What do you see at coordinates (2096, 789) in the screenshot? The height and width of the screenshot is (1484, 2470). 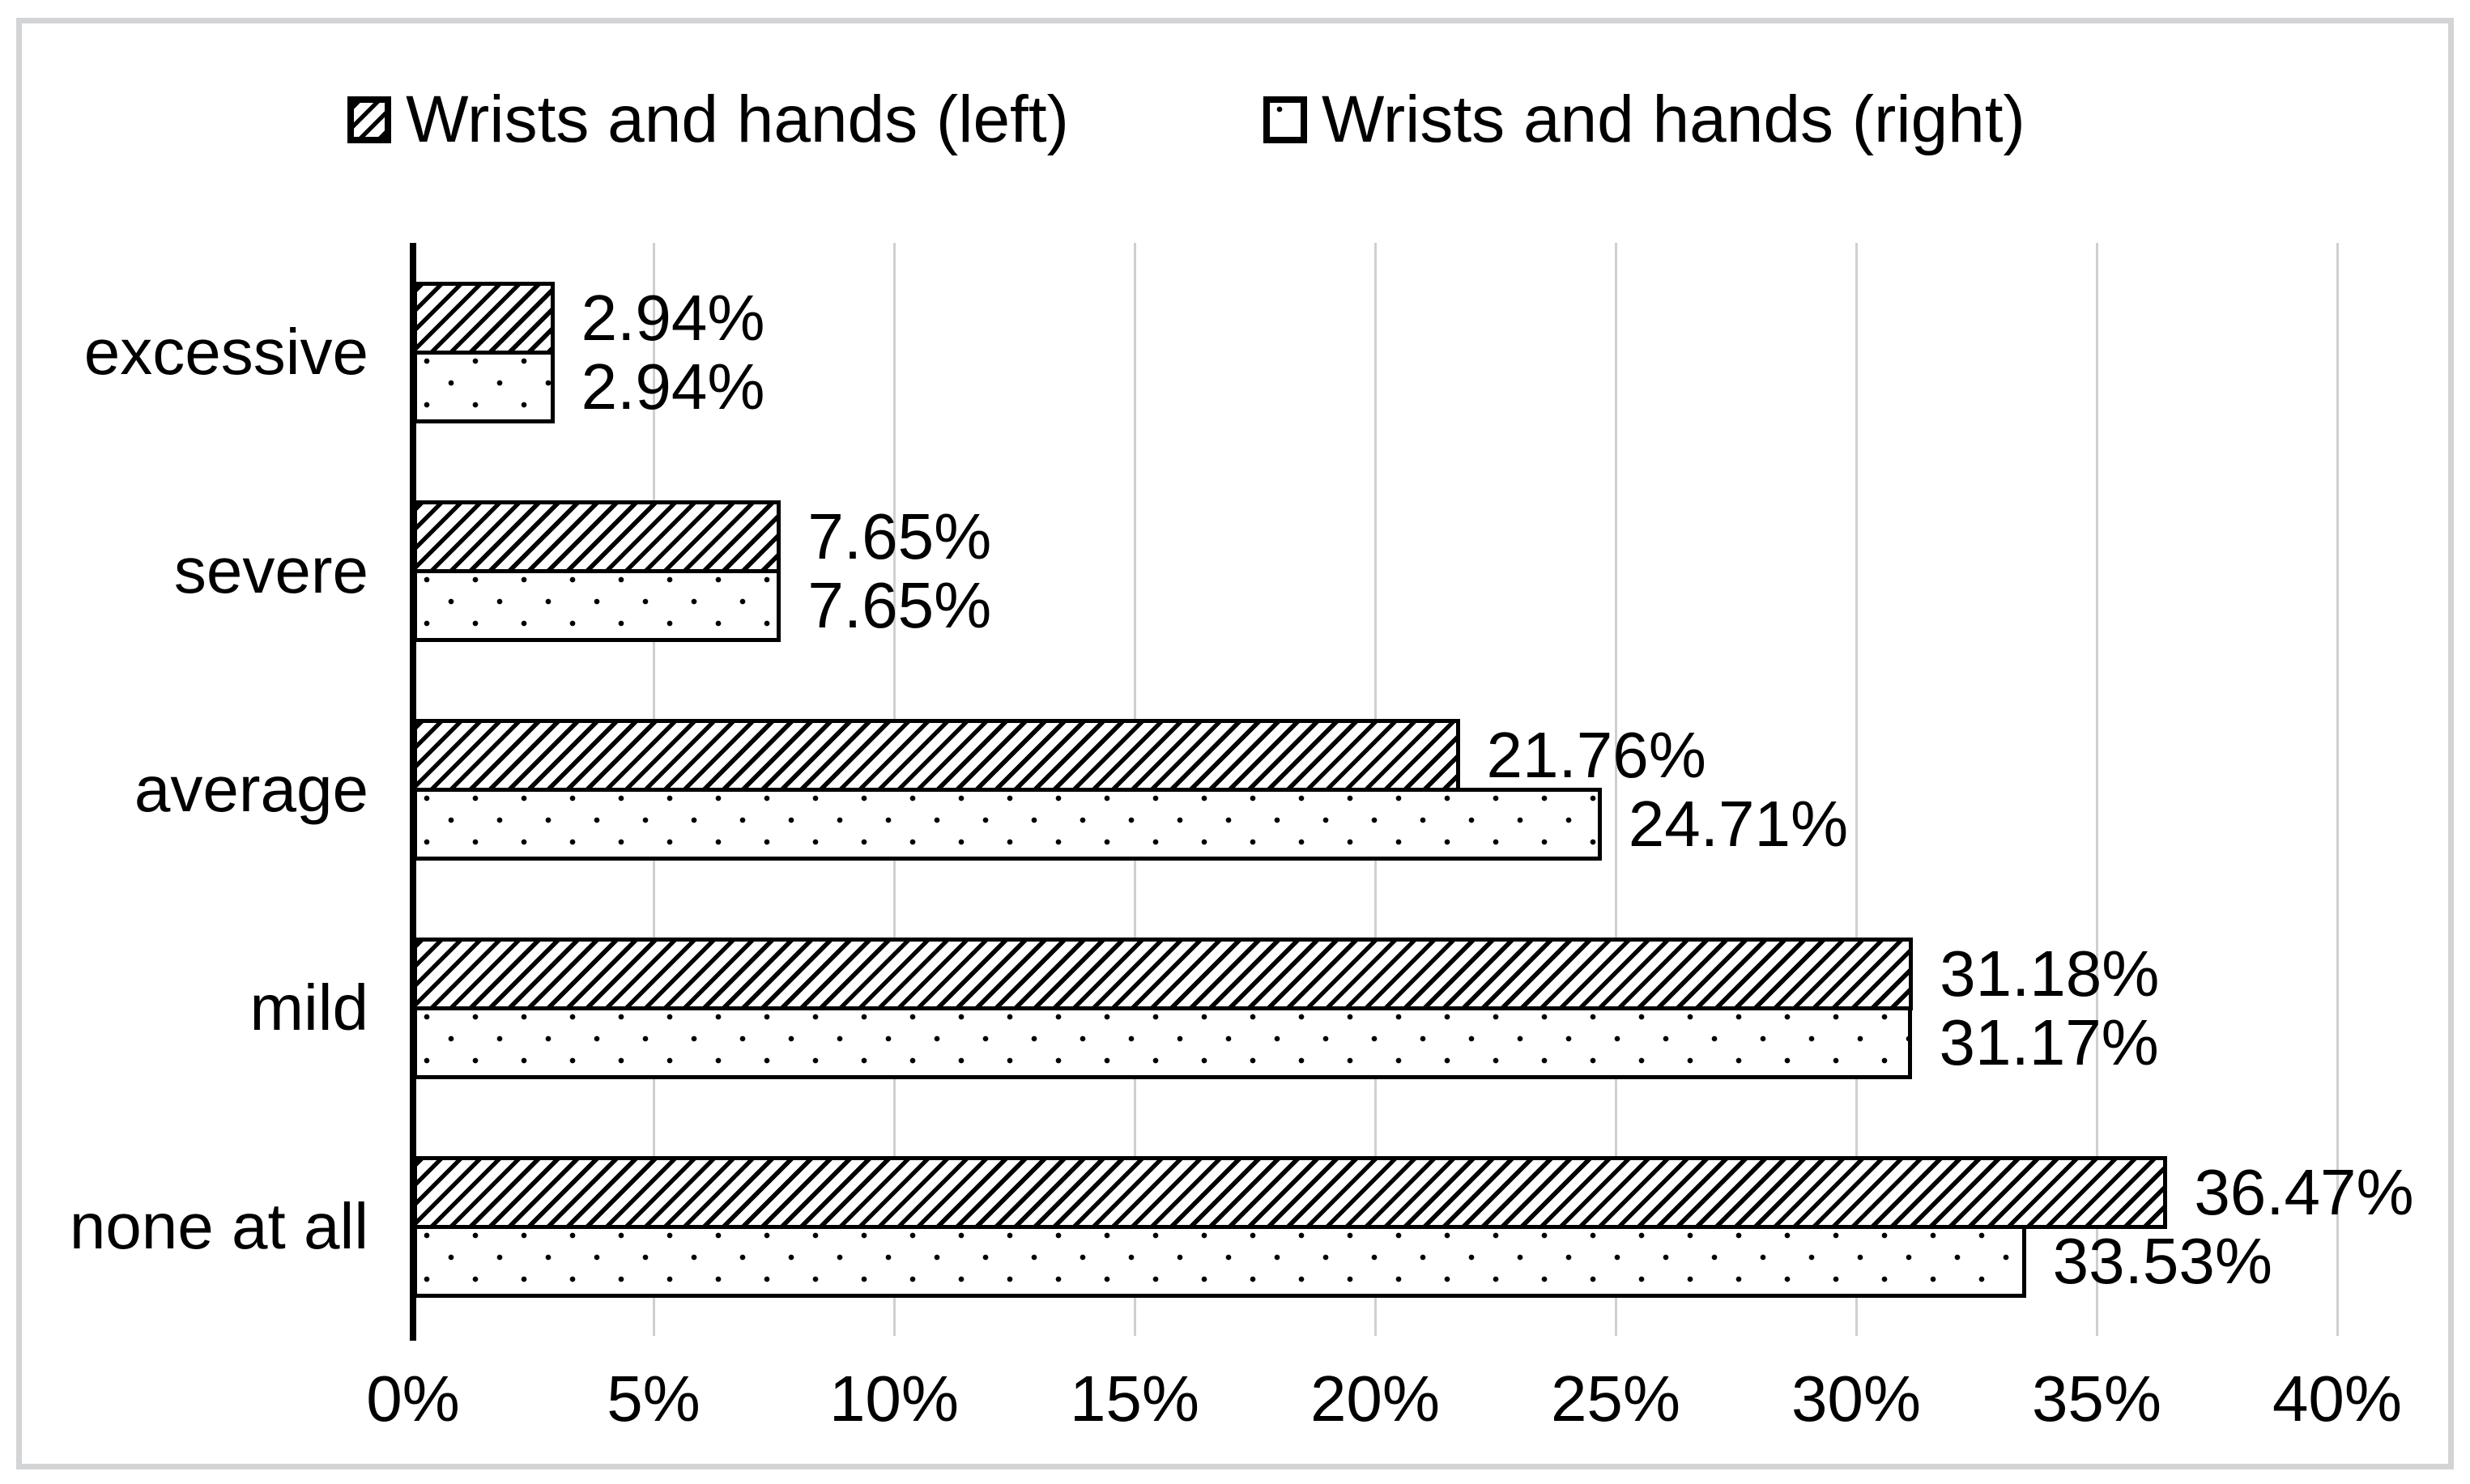 I see `gridline-35pct` at bounding box center [2096, 789].